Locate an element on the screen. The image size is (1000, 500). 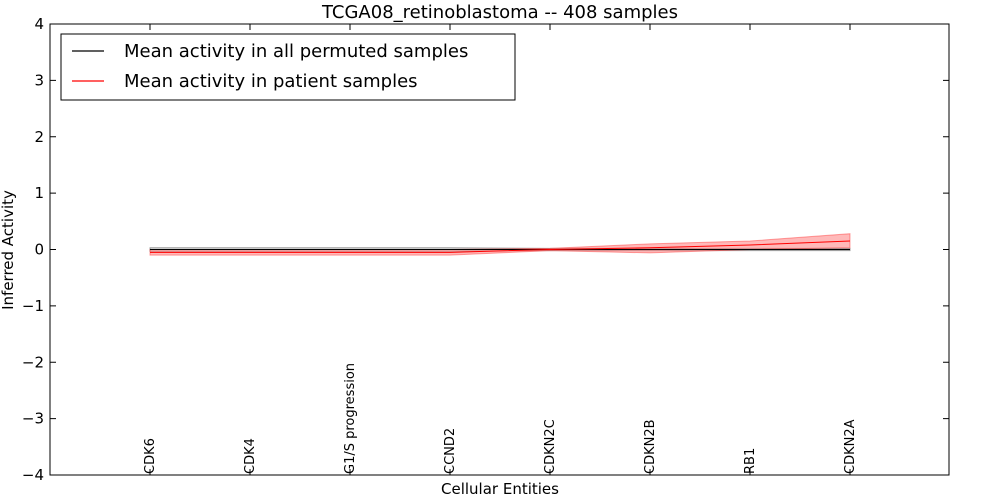
y-tick-label: 2 is located at coordinates (39, 137).